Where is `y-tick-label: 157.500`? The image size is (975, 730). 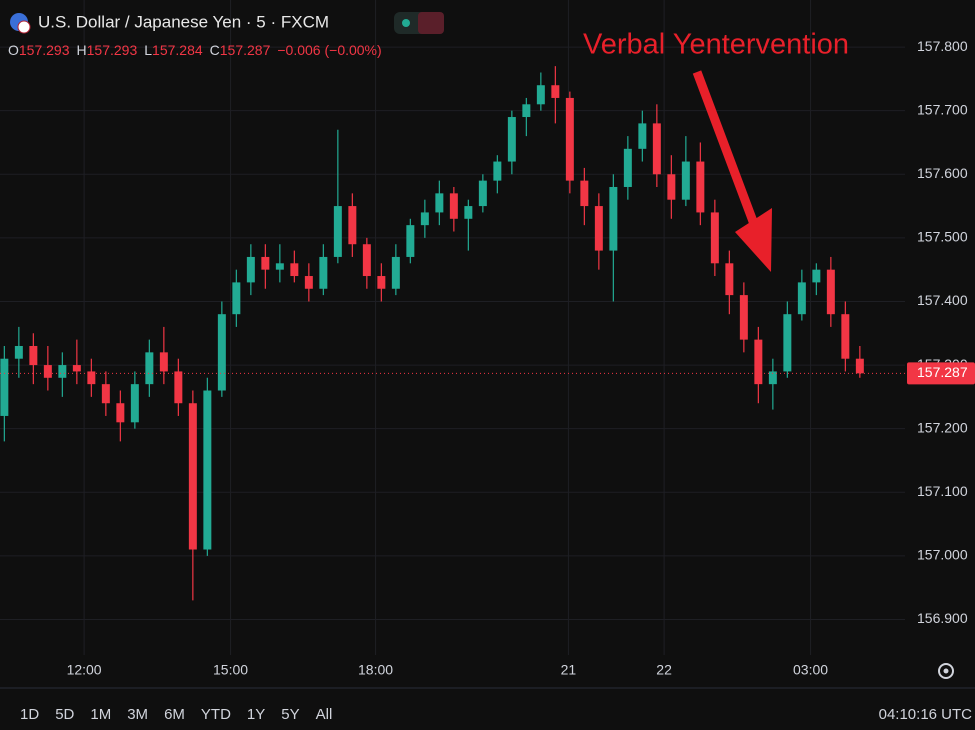 y-tick-label: 157.500 is located at coordinates (942, 237).